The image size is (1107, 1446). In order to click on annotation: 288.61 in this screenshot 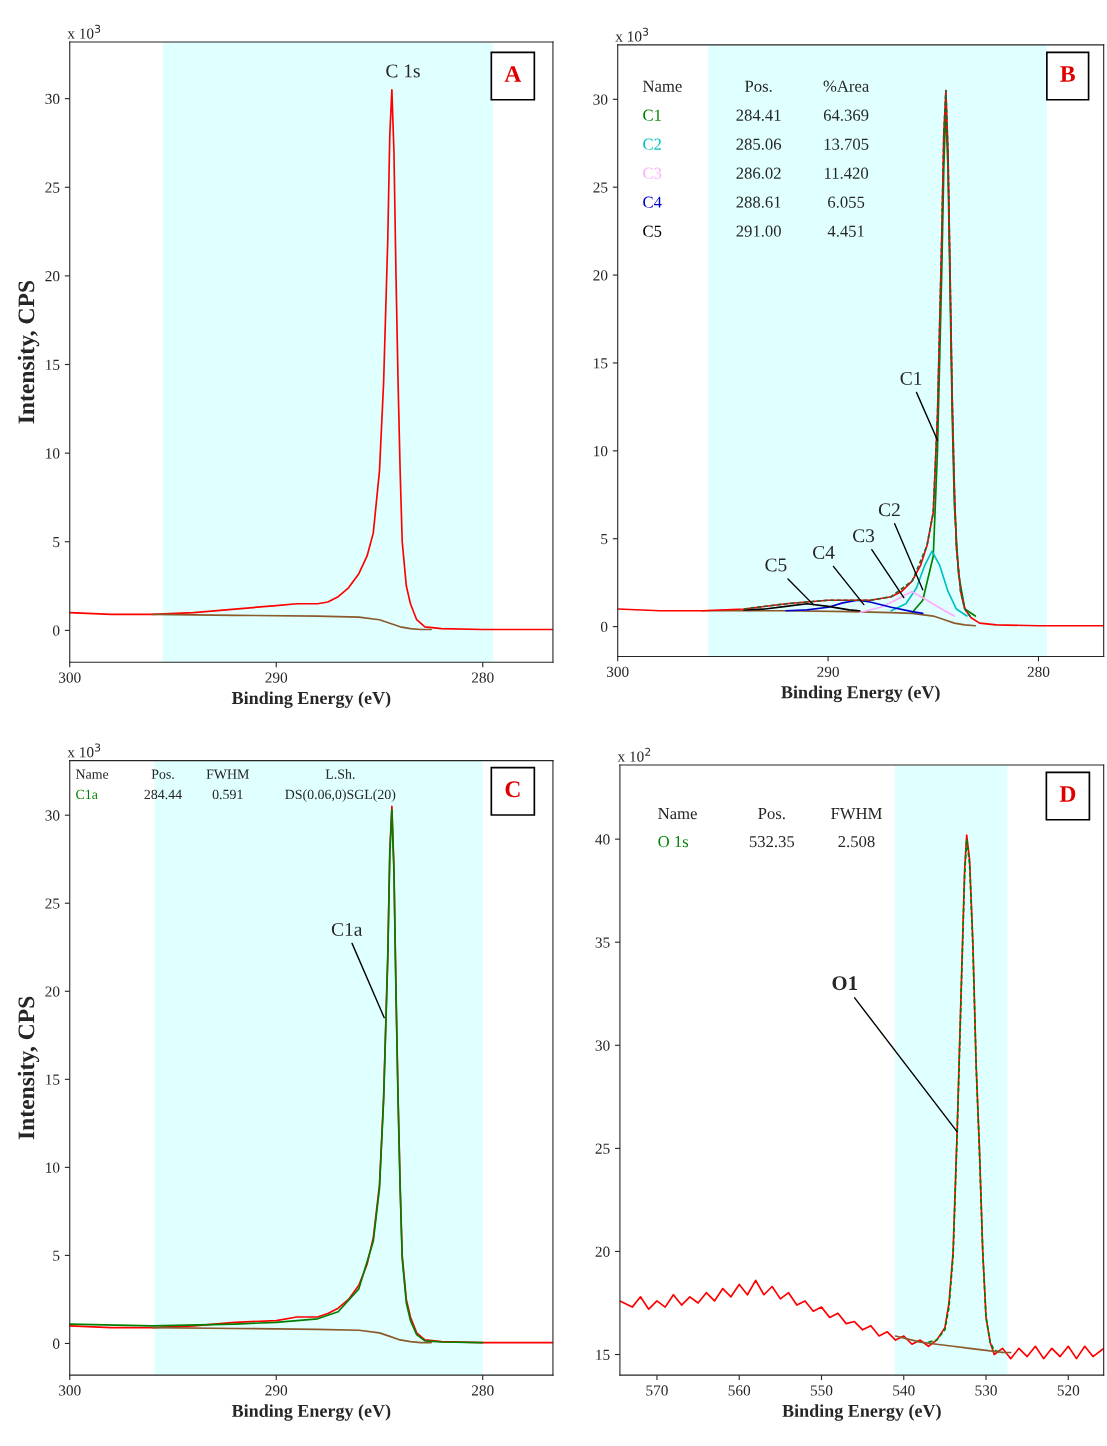, I will do `click(758, 202)`.